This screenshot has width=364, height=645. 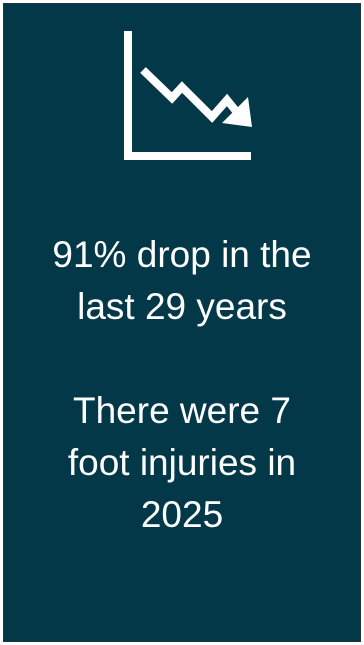 I want to click on drop-statement-line-2: last 29 years, so click(x=182, y=306).